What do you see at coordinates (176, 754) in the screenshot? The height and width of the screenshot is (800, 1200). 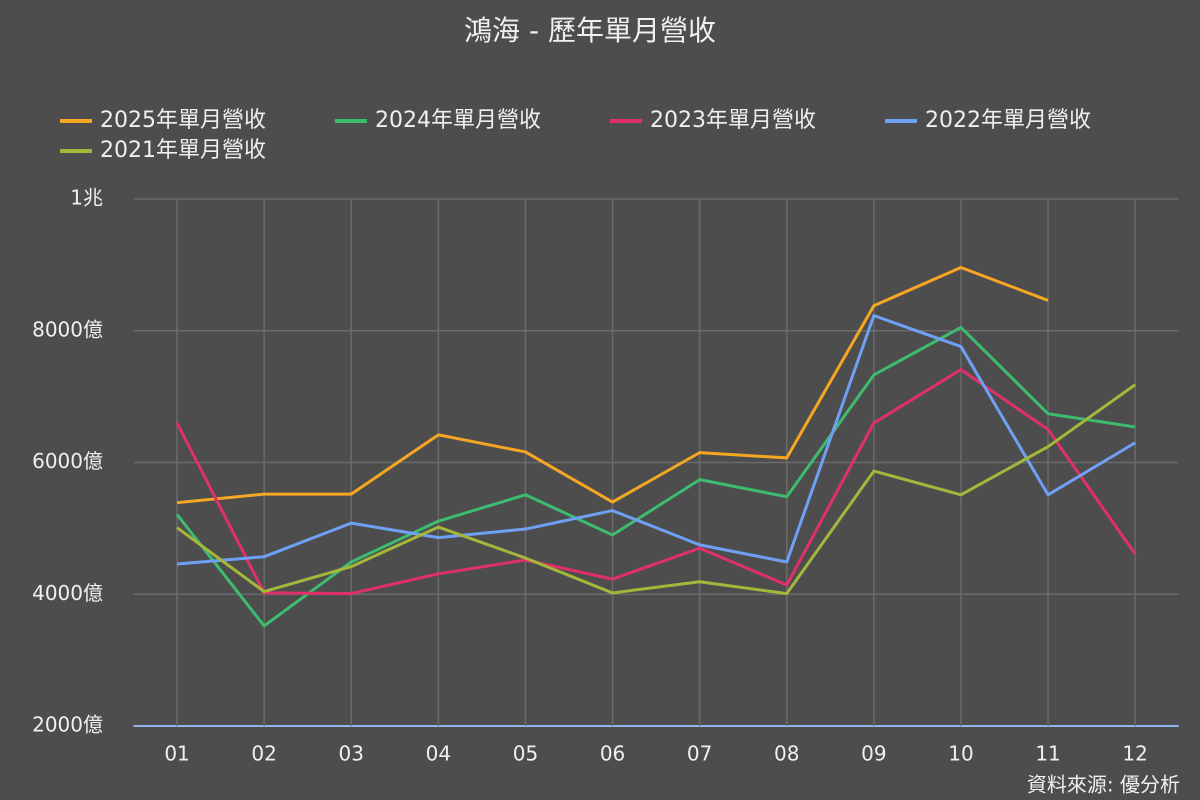 I see `x-tick-label: 01` at bounding box center [176, 754].